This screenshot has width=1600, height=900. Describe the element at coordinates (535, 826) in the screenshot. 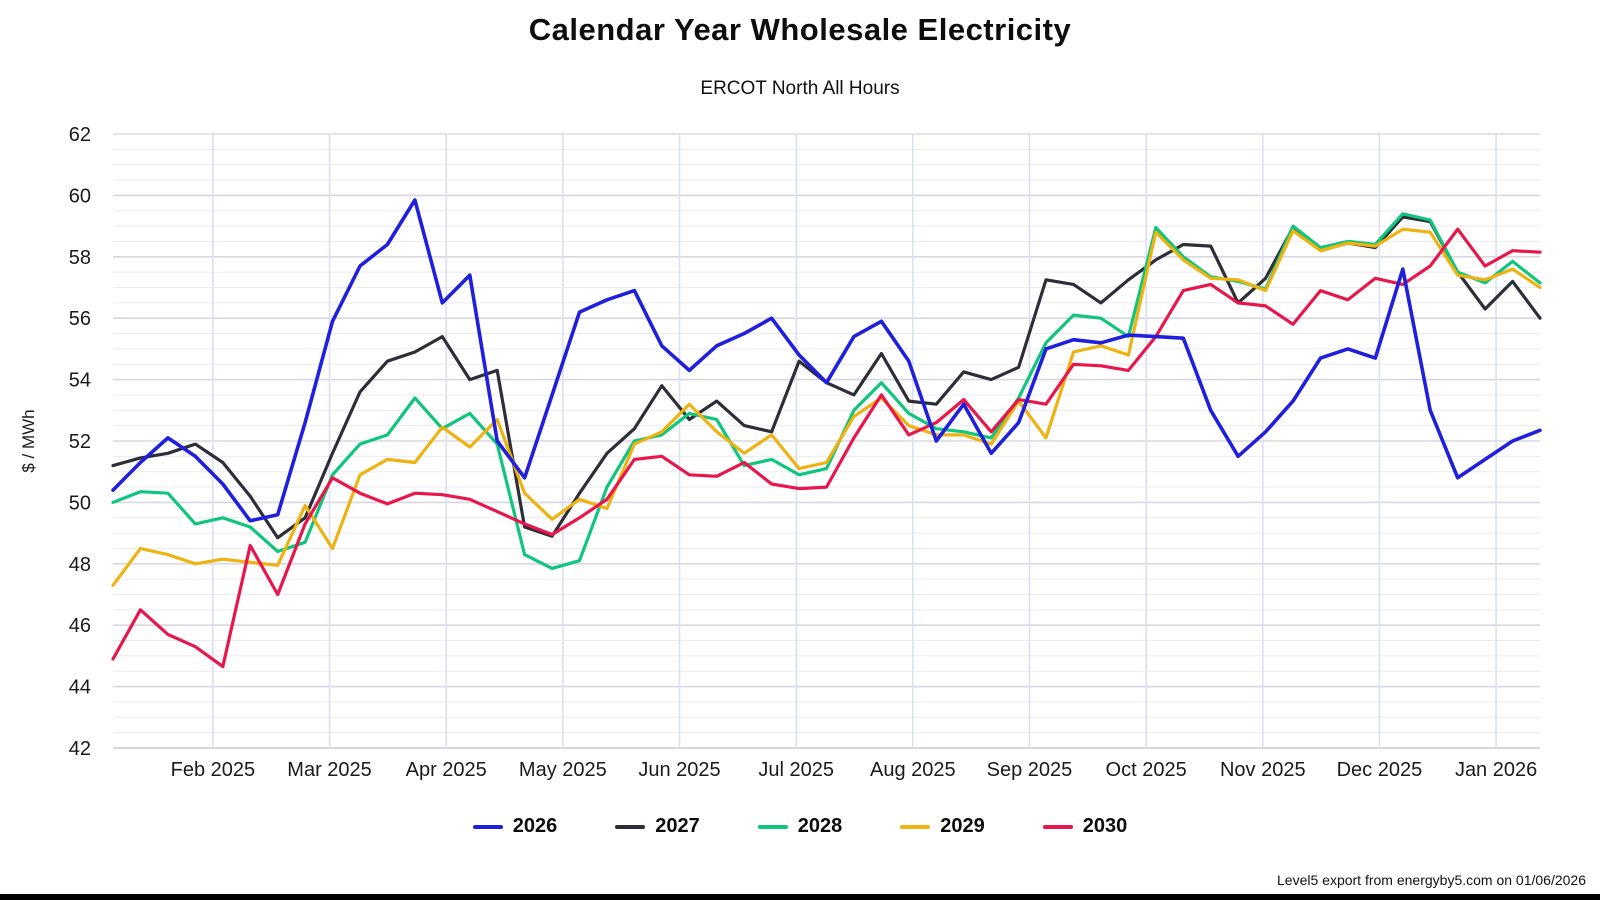

I see `legend-label: 2026` at that location.